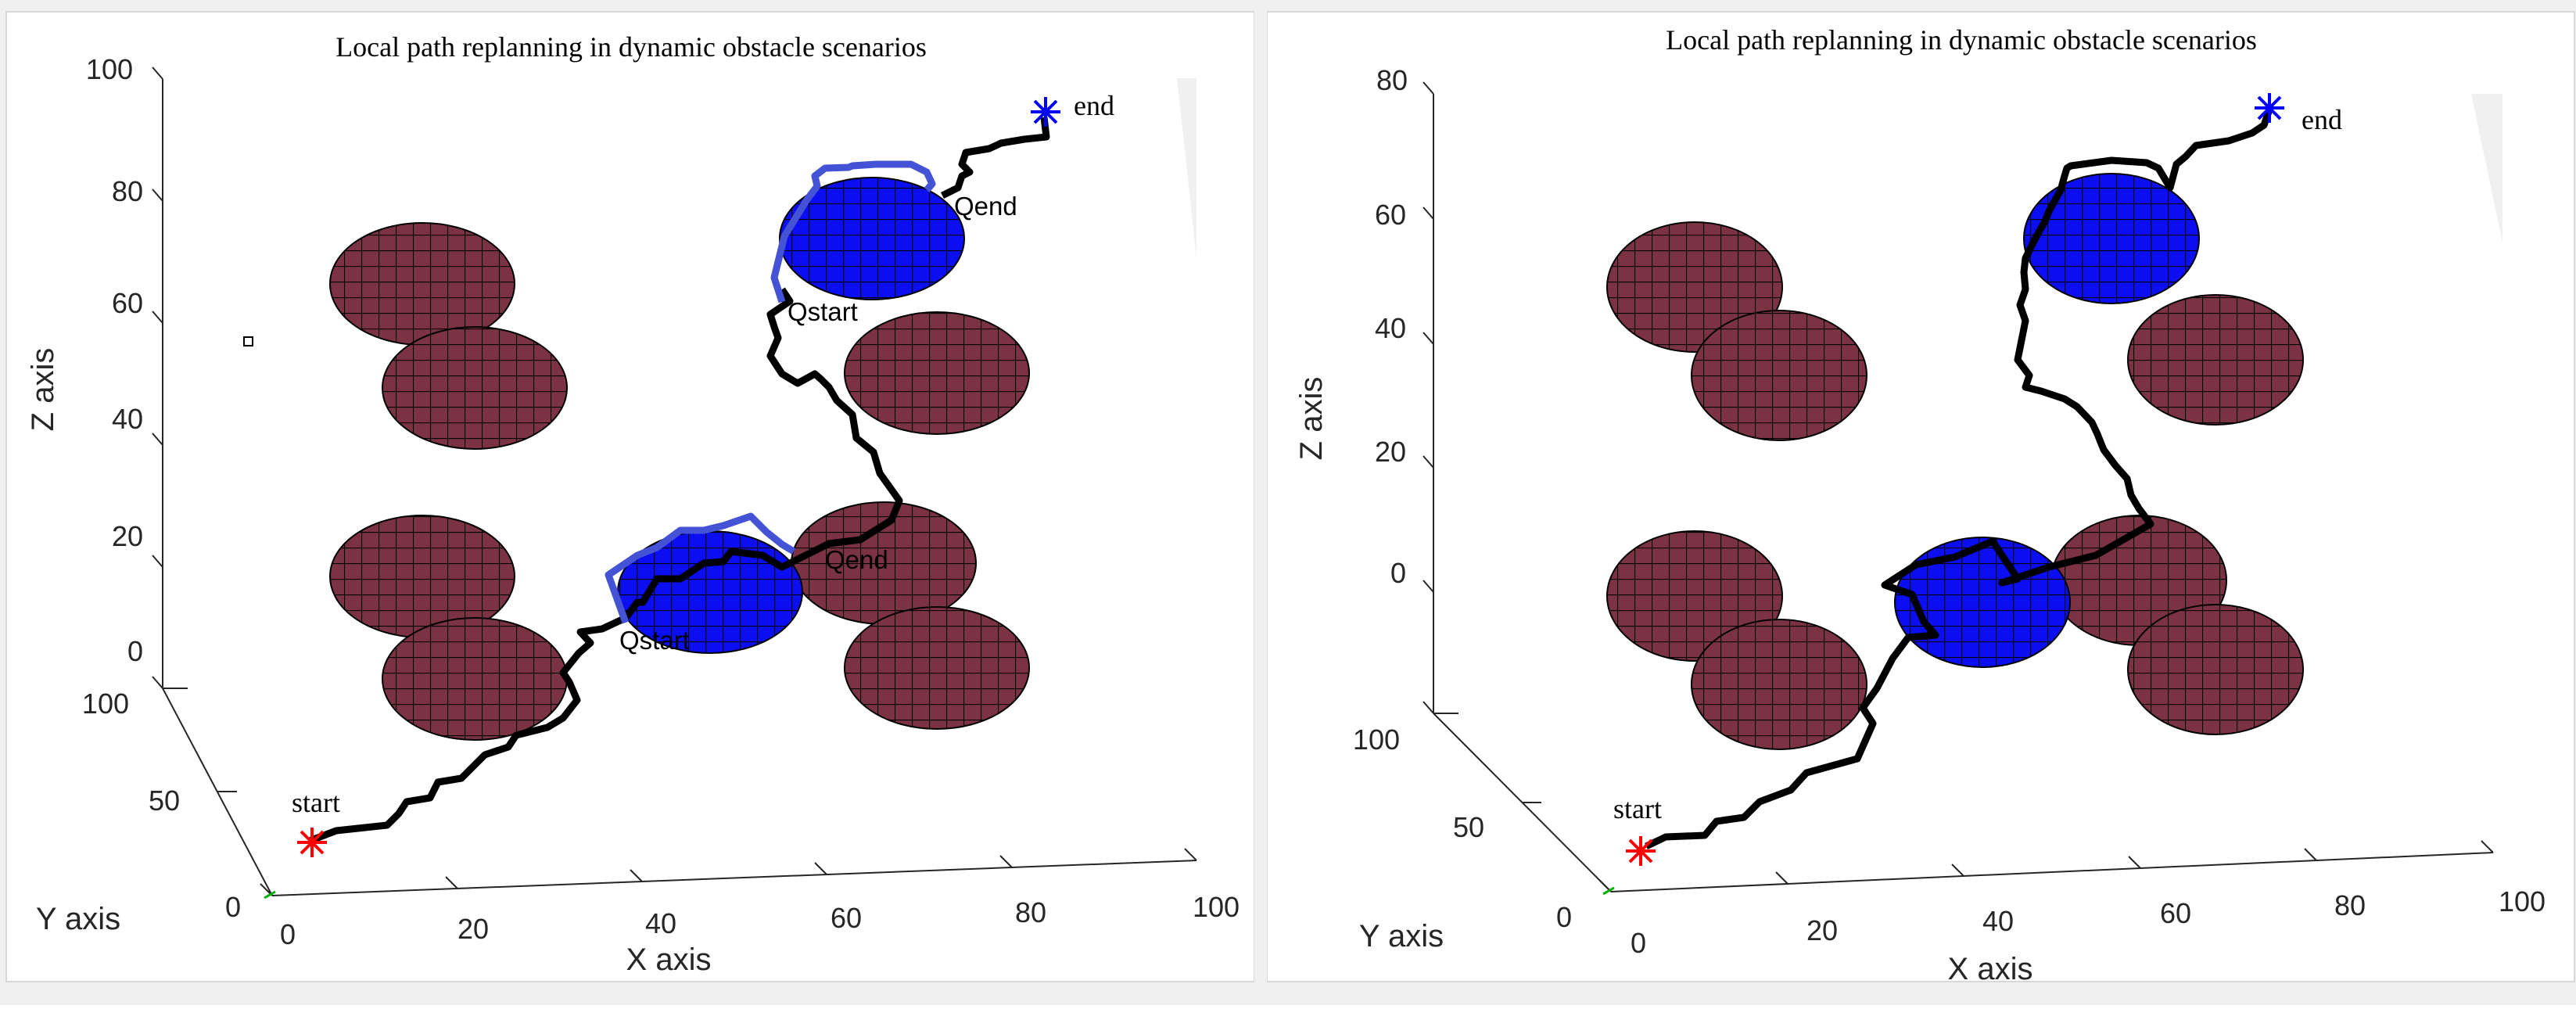 This screenshot has width=2576, height=1009. What do you see at coordinates (109, 69) in the screenshot?
I see `left-z-tick: 100` at bounding box center [109, 69].